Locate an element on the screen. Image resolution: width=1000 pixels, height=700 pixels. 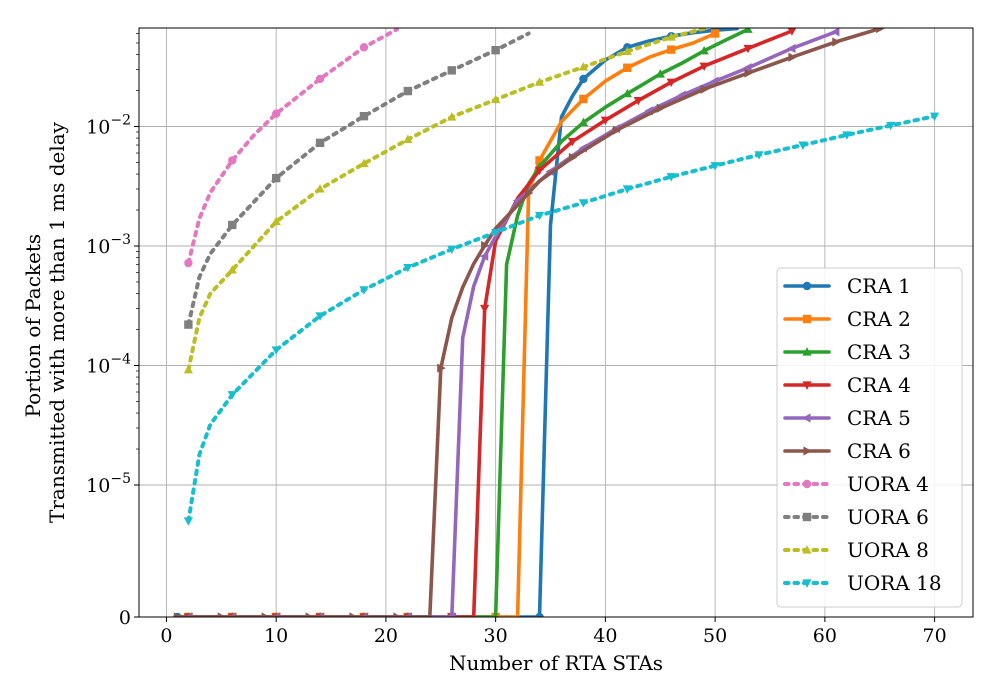
legend-label: UORA 6 is located at coordinates (888, 517).